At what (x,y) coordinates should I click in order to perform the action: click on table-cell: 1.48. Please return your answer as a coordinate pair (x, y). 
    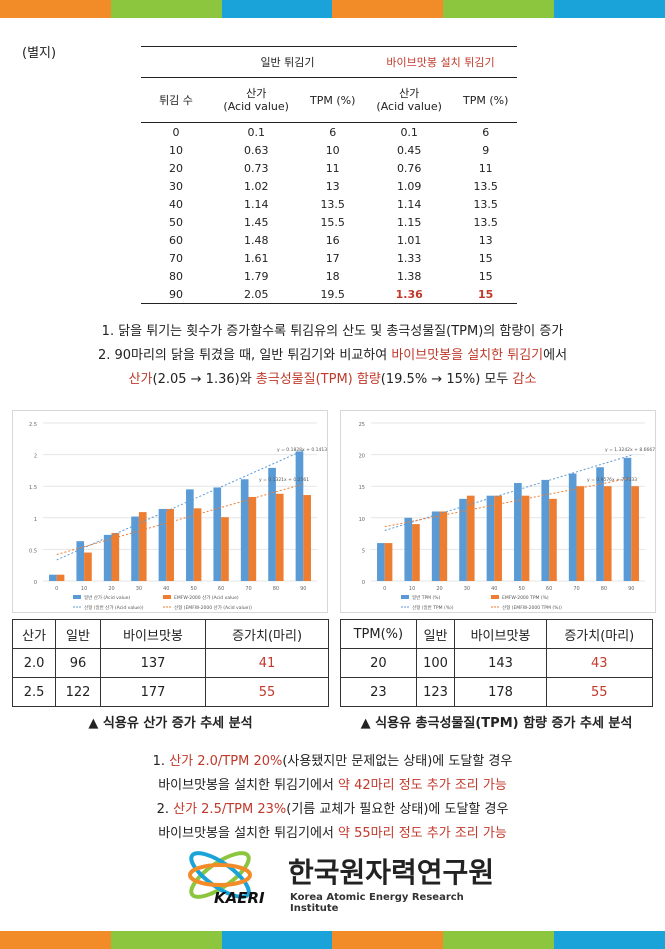
    Looking at the image, I should click on (256, 240).